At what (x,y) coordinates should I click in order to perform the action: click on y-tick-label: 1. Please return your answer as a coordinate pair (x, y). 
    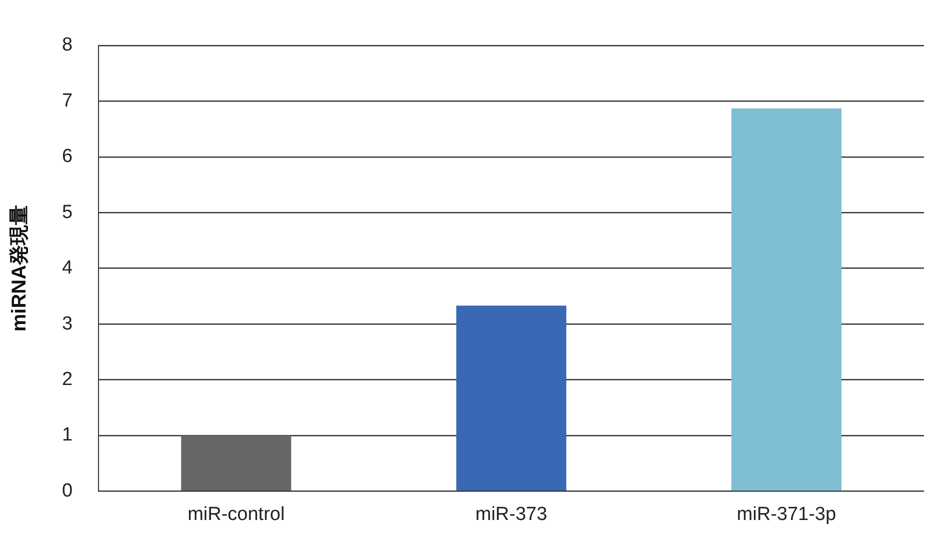
    Looking at the image, I should click on (67, 435).